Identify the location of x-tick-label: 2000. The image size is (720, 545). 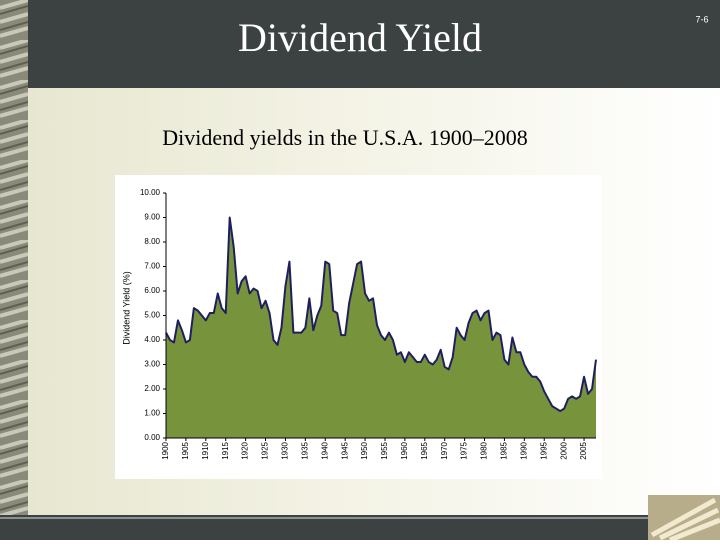
(563, 450).